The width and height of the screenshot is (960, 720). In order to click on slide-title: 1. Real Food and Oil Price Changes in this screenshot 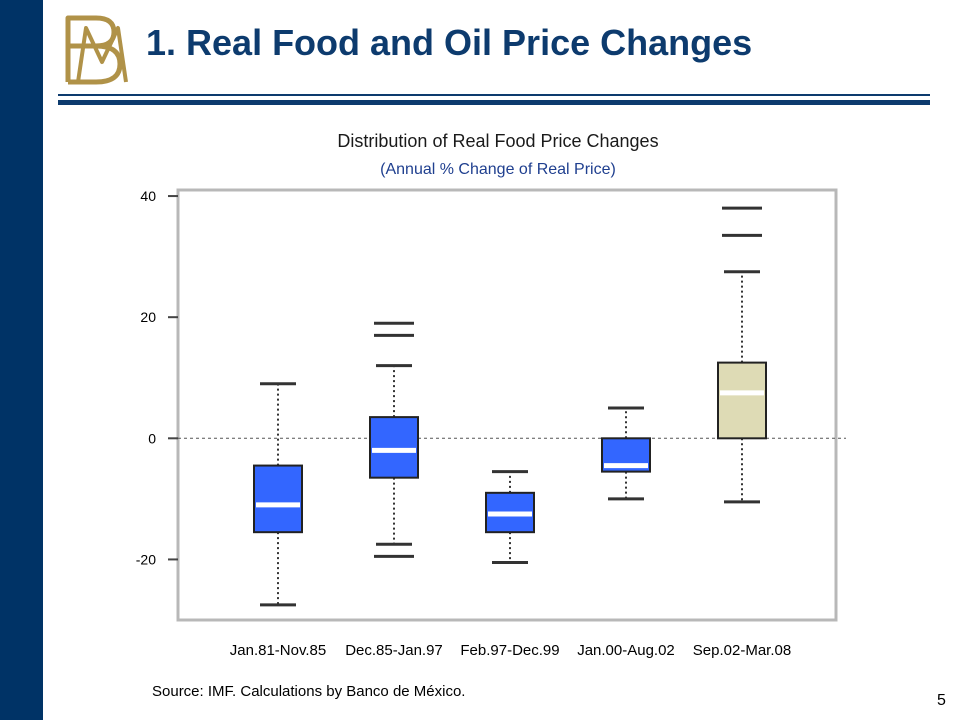, I will do `click(449, 42)`.